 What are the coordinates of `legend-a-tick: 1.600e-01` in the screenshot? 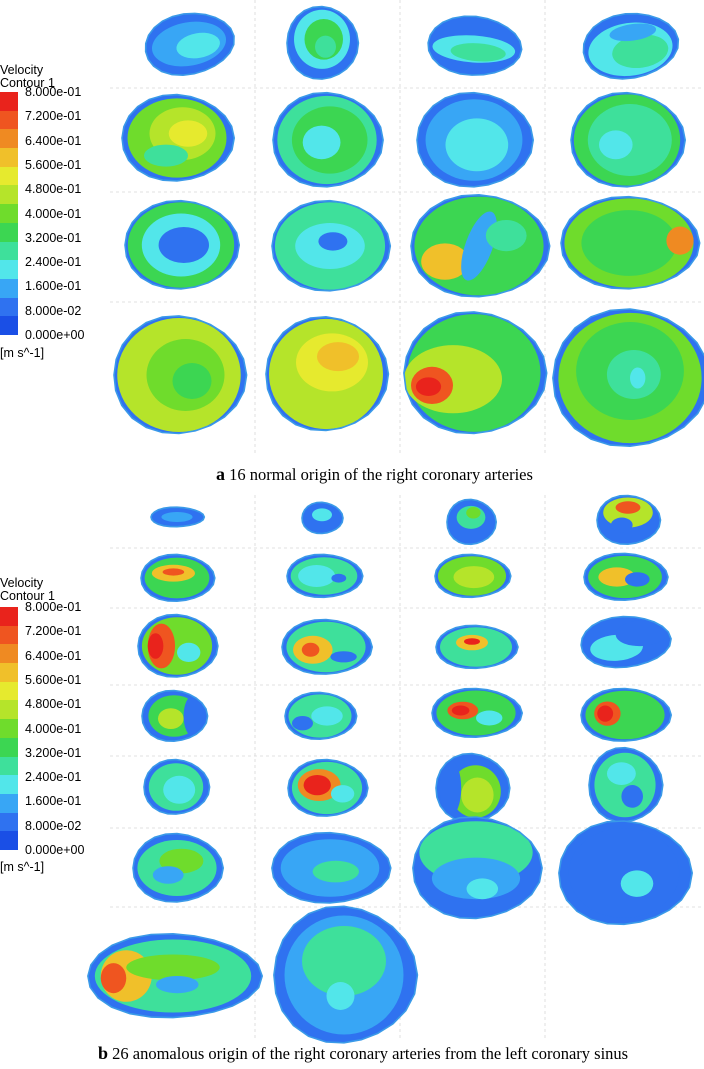 It's located at (53, 286).